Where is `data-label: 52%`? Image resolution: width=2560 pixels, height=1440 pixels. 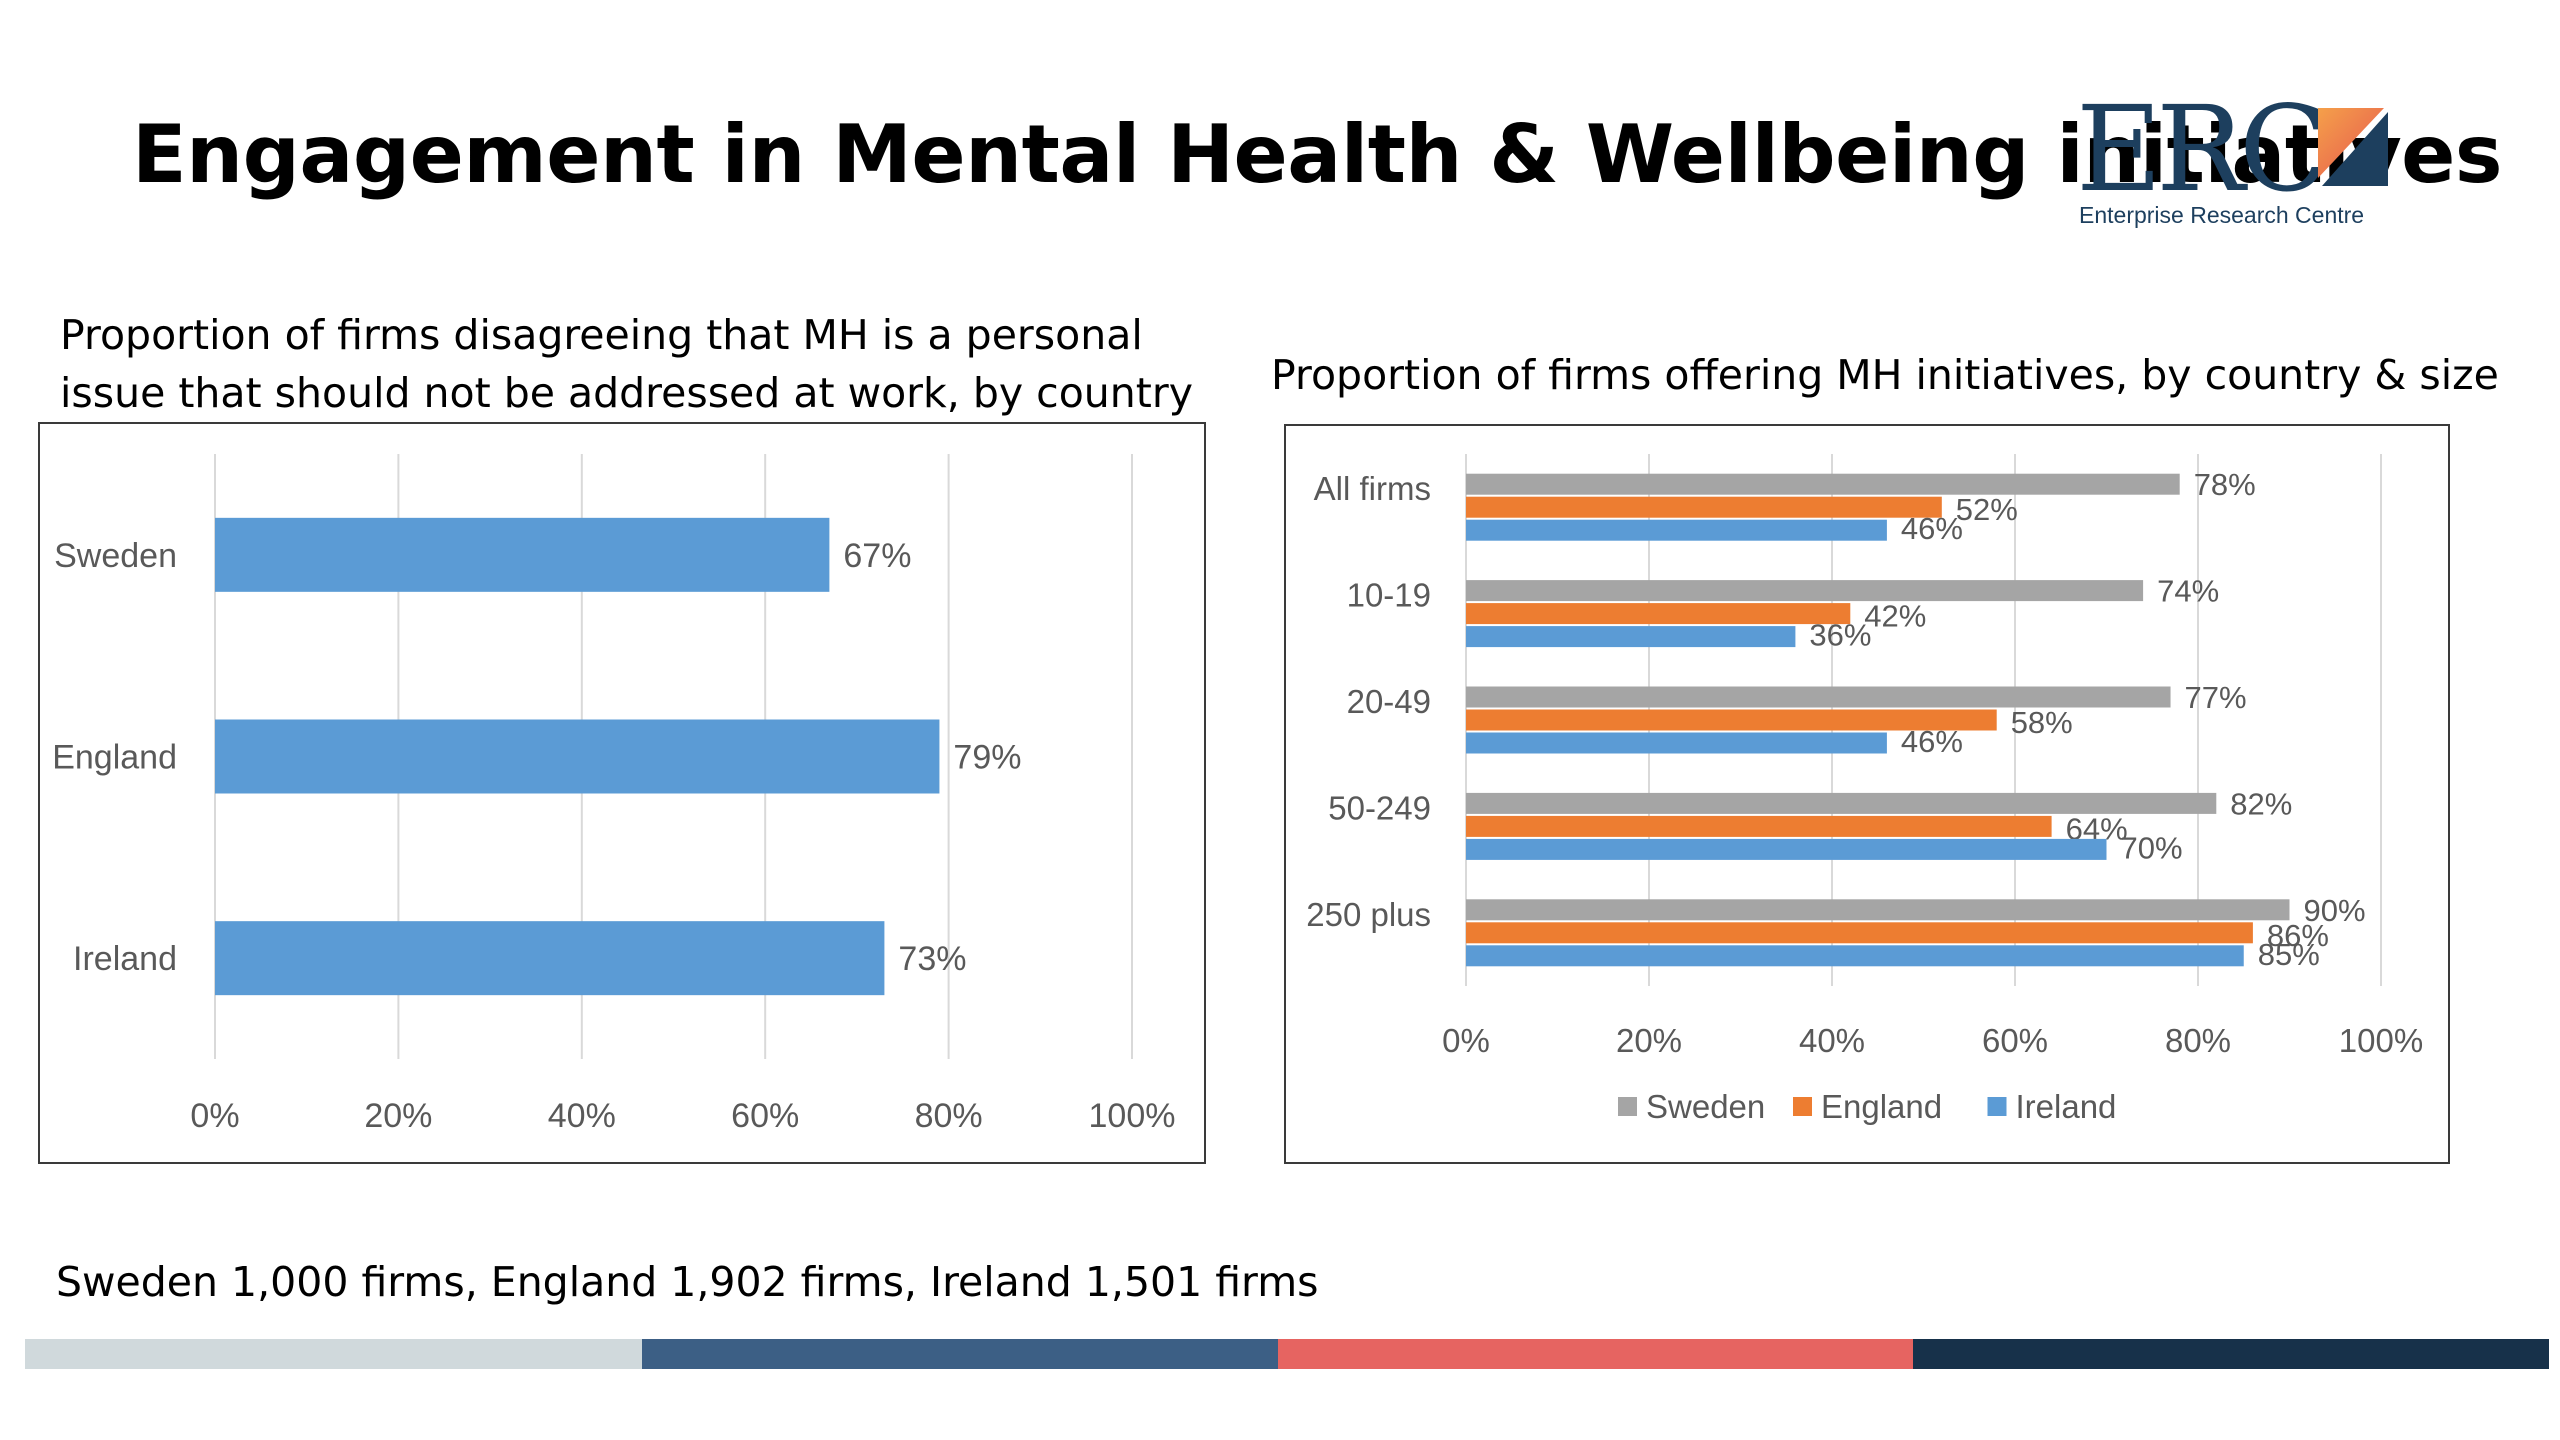 data-label: 52% is located at coordinates (1987, 509).